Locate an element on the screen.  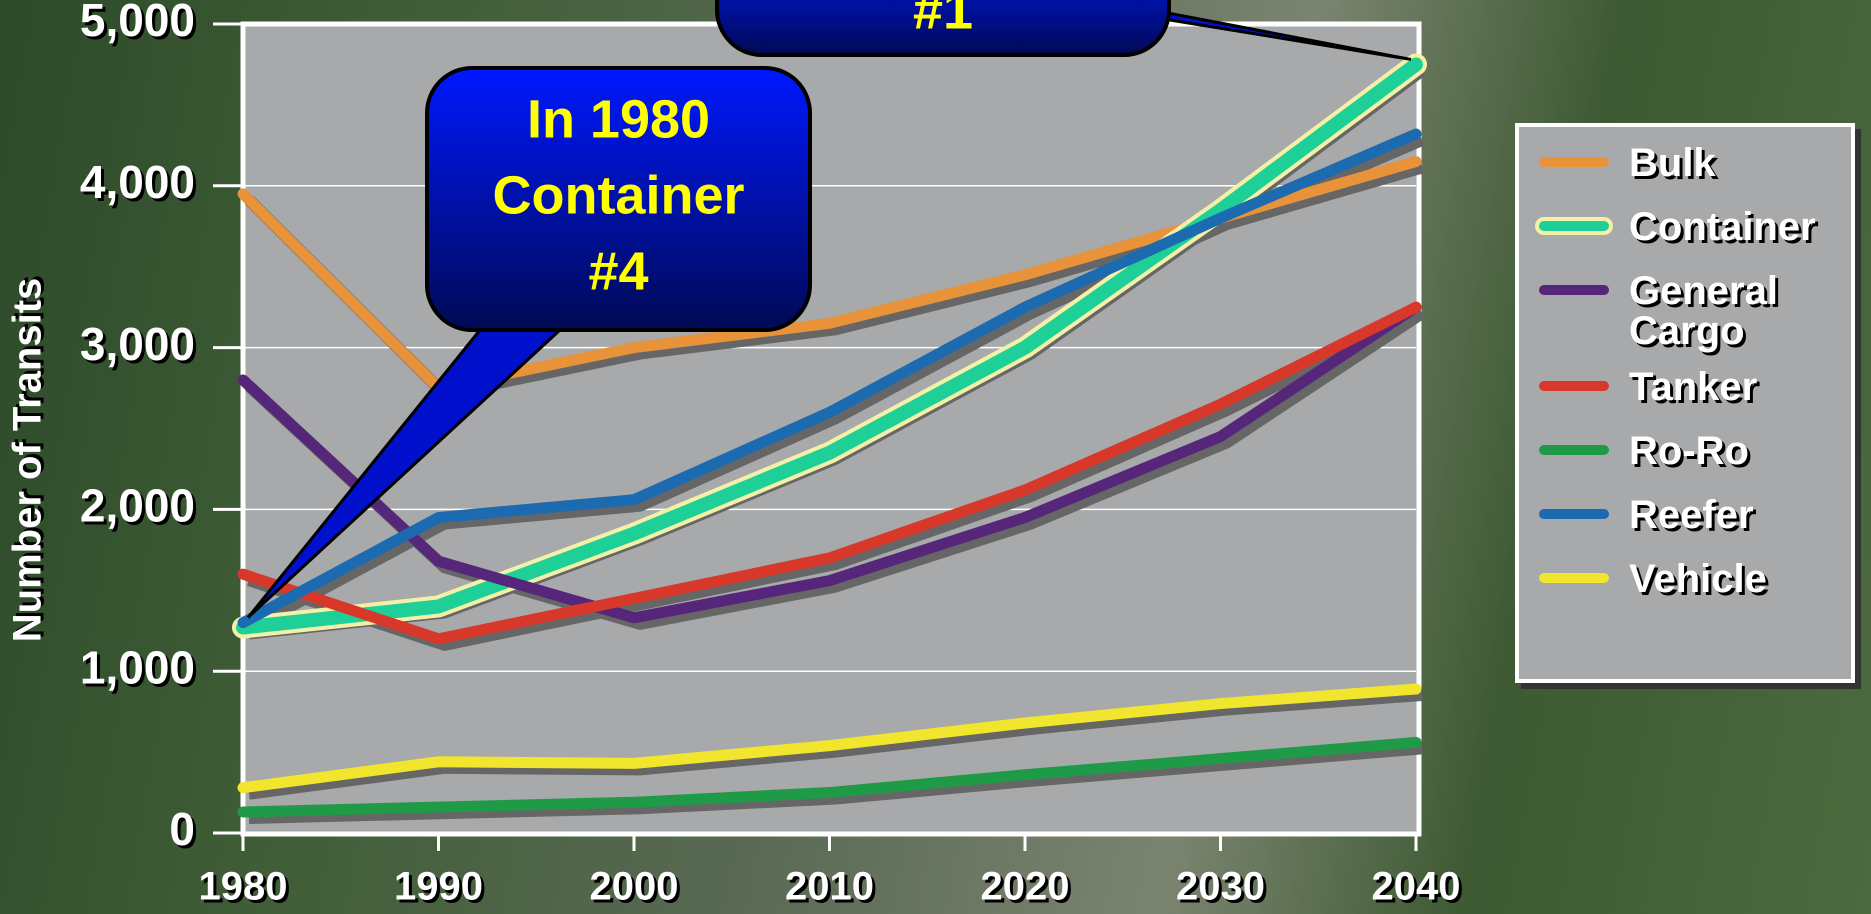
legend-label: Tanker is located at coordinates (1693, 387).